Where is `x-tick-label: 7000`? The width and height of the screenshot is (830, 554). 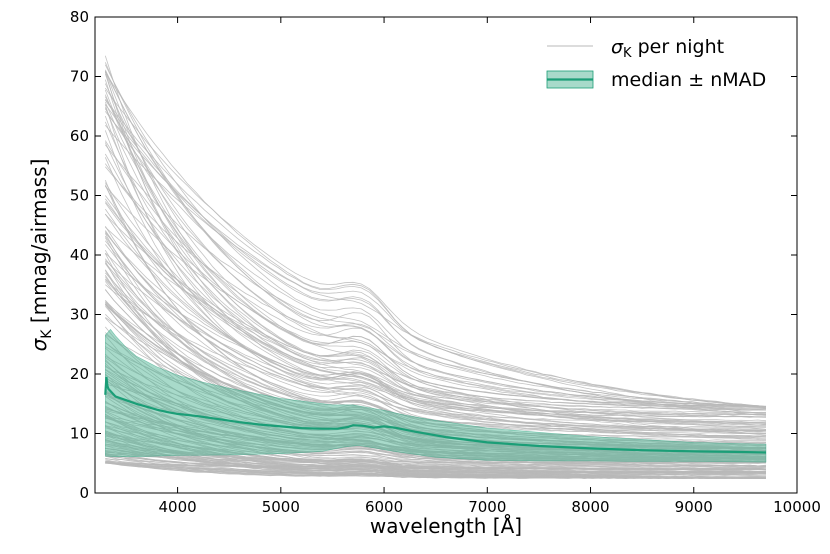
x-tick-label: 7000 is located at coordinates (487, 507).